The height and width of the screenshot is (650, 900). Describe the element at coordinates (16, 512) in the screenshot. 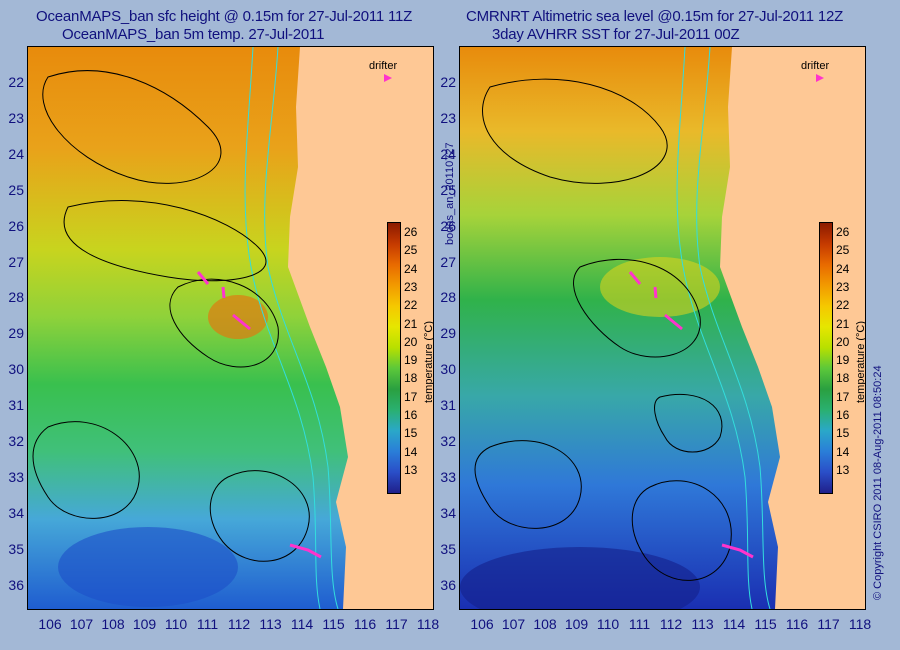

I see `latitude-tick-label: 34` at that location.